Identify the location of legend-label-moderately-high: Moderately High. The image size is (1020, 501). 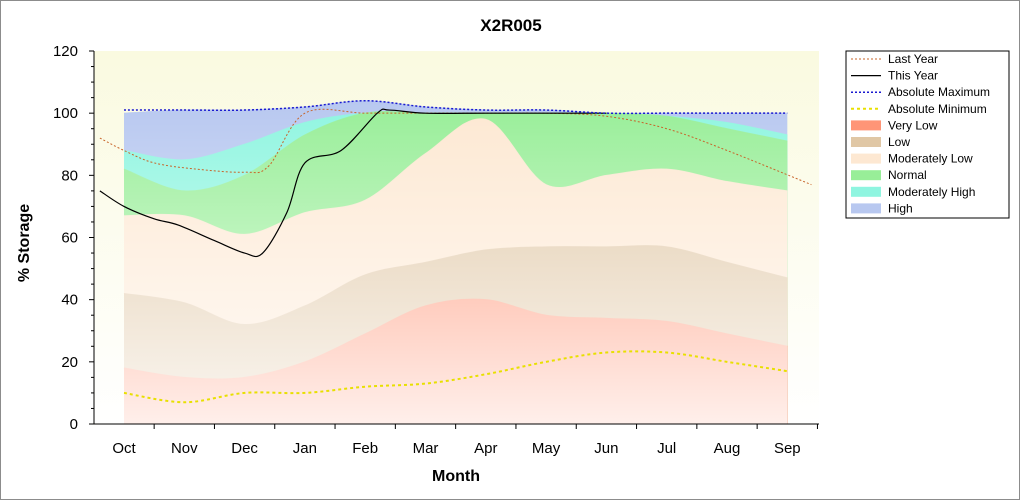
(931, 192).